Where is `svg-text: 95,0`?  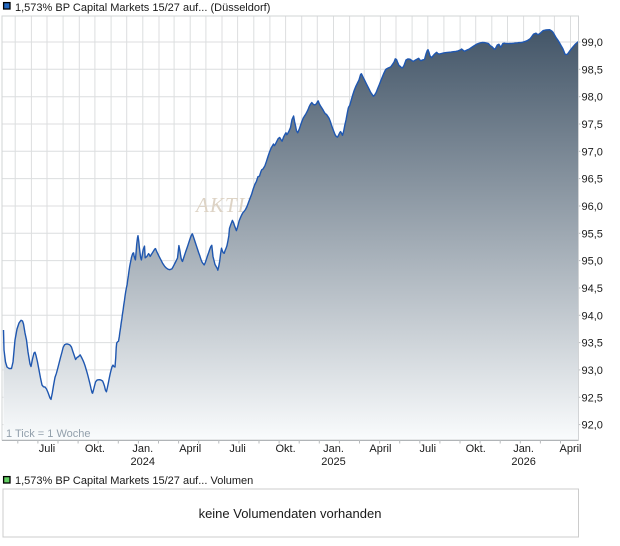 svg-text: 95,0 is located at coordinates (592, 262).